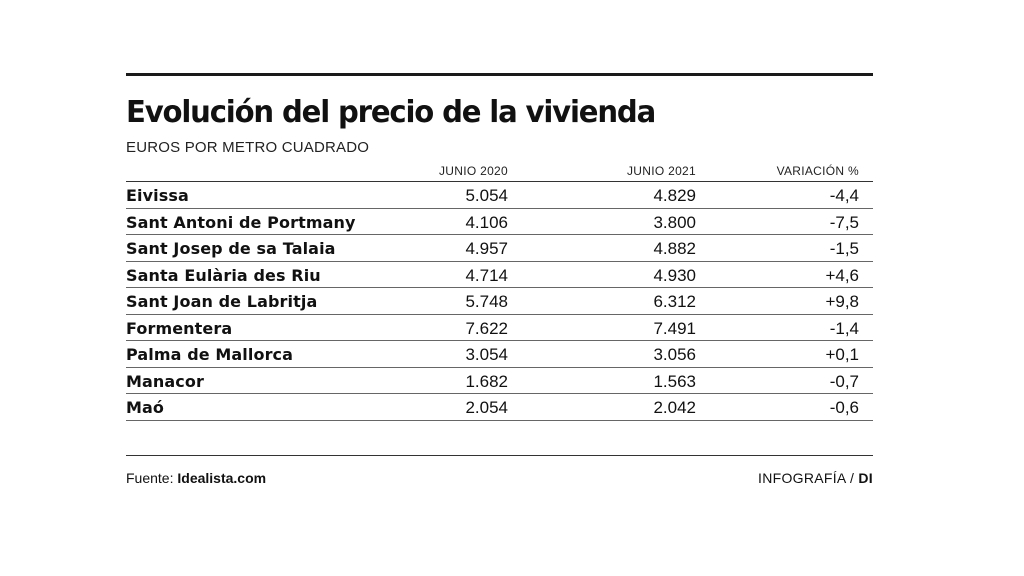 The width and height of the screenshot is (1024, 576). What do you see at coordinates (844, 407) in the screenshot?
I see `variation-value: -0,6` at bounding box center [844, 407].